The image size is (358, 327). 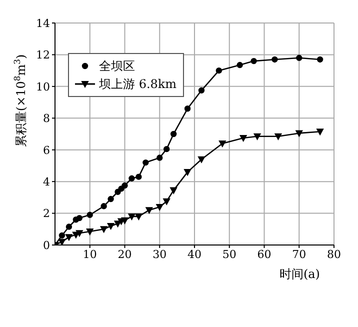 What do you see at coordinates (46, 150) in the screenshot?
I see `y-tick-label: 6` at bounding box center [46, 150].